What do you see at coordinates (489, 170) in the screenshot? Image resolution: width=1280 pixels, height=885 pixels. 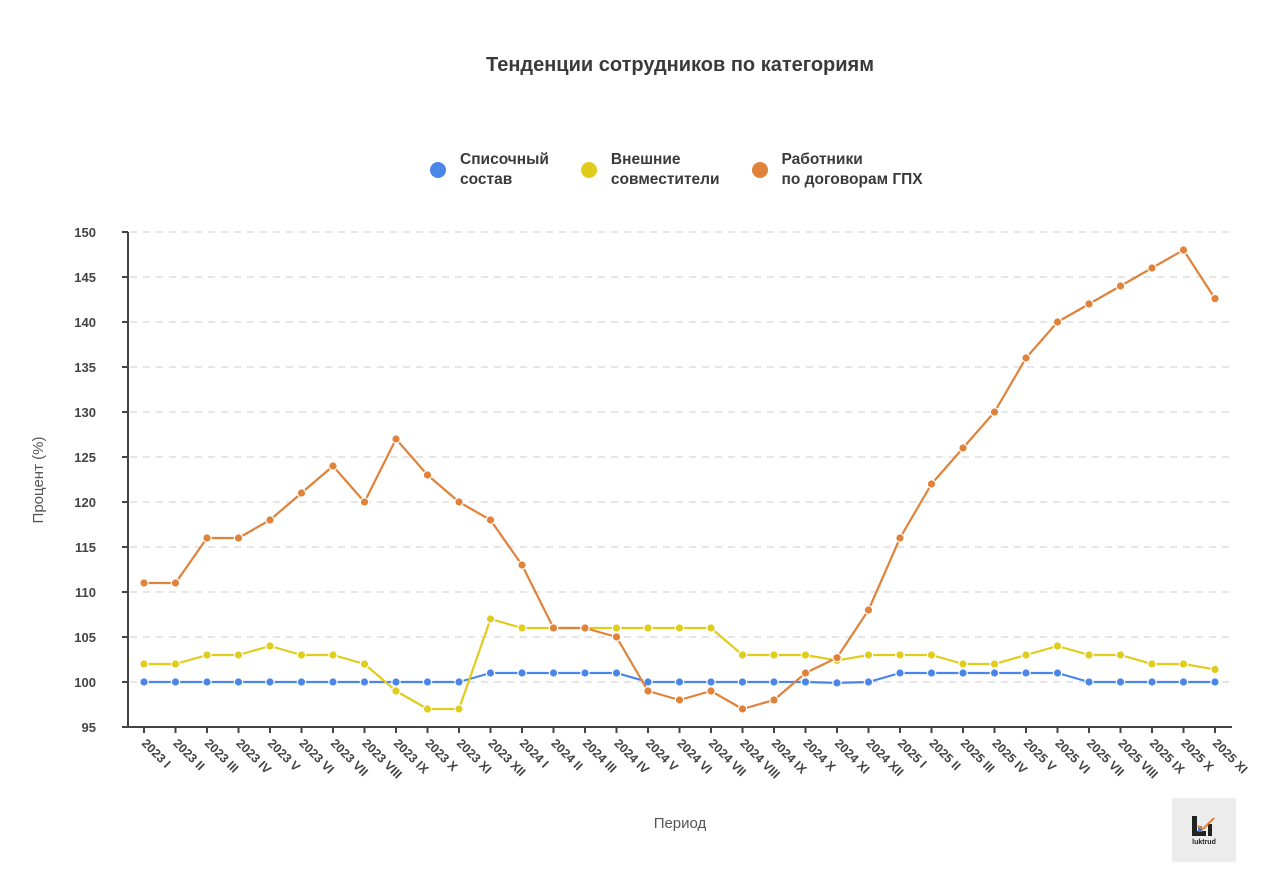 I see `legend-item-headcount: Списочный состав` at bounding box center [489, 170].